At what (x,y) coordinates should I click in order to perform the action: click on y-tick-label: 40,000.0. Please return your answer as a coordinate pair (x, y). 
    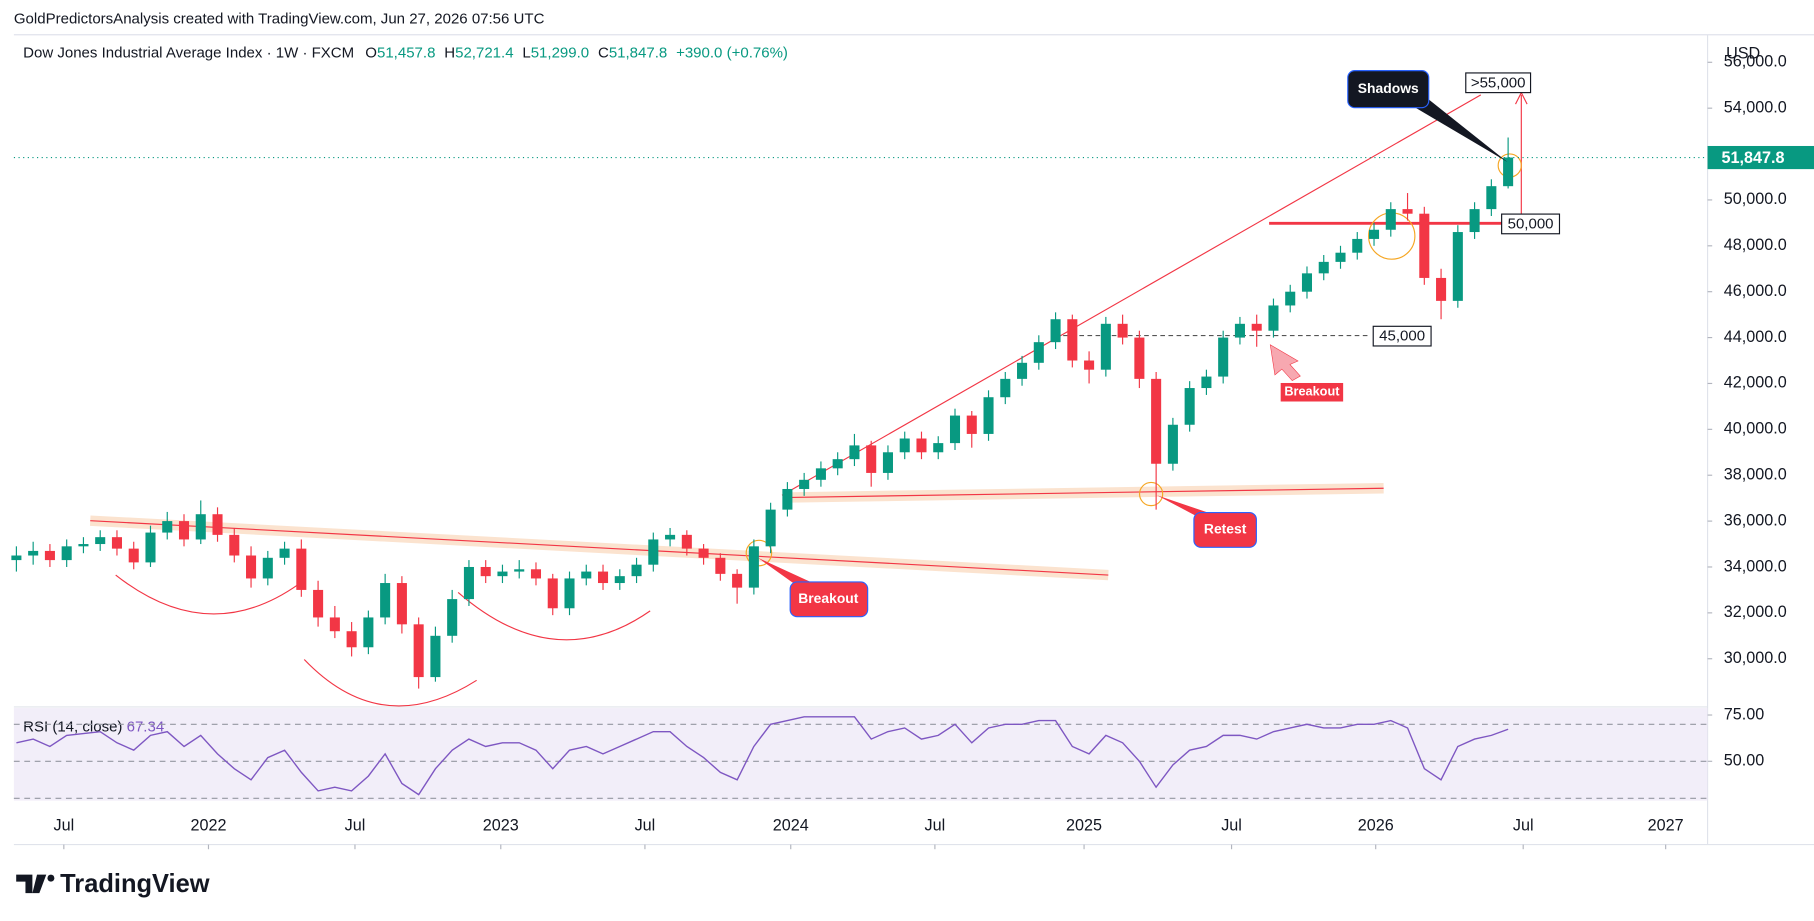
    Looking at the image, I should click on (1755, 429).